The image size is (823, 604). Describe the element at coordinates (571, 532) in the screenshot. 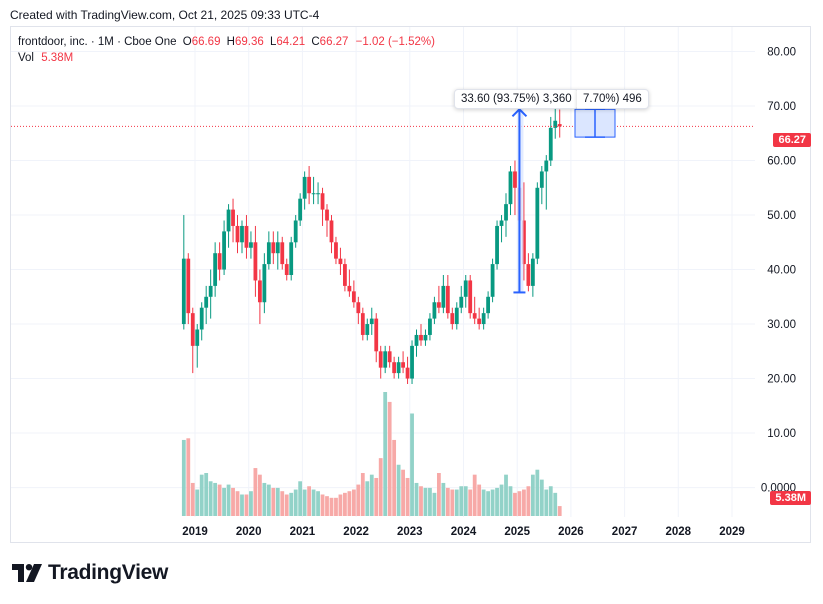

I see `x-tick-label: 2026` at that location.